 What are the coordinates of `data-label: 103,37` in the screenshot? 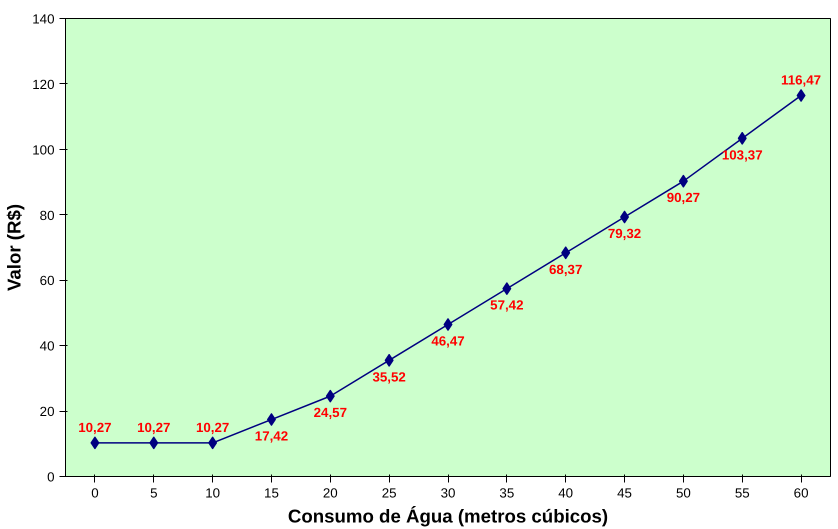 It's located at (742, 154).